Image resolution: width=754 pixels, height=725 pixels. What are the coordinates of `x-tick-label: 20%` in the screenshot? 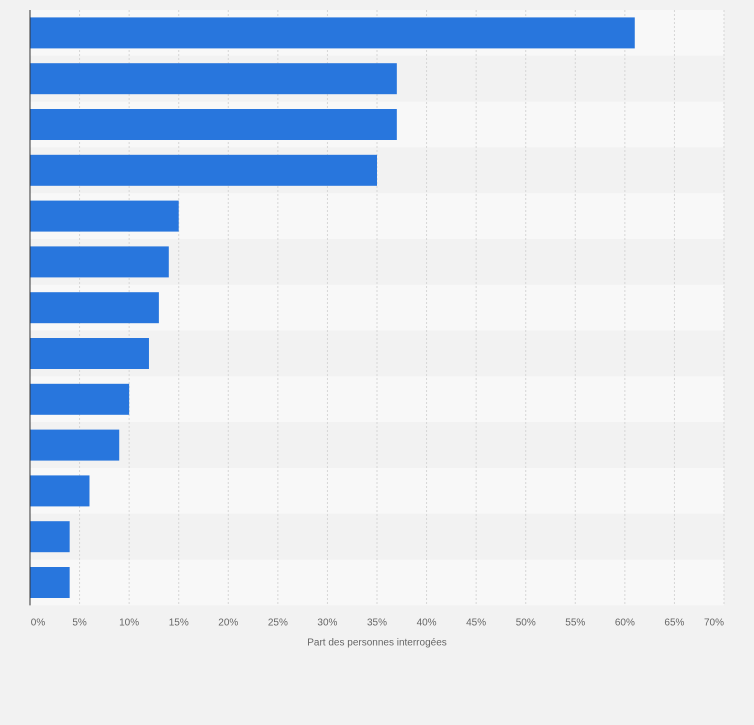 It's located at (228, 622).